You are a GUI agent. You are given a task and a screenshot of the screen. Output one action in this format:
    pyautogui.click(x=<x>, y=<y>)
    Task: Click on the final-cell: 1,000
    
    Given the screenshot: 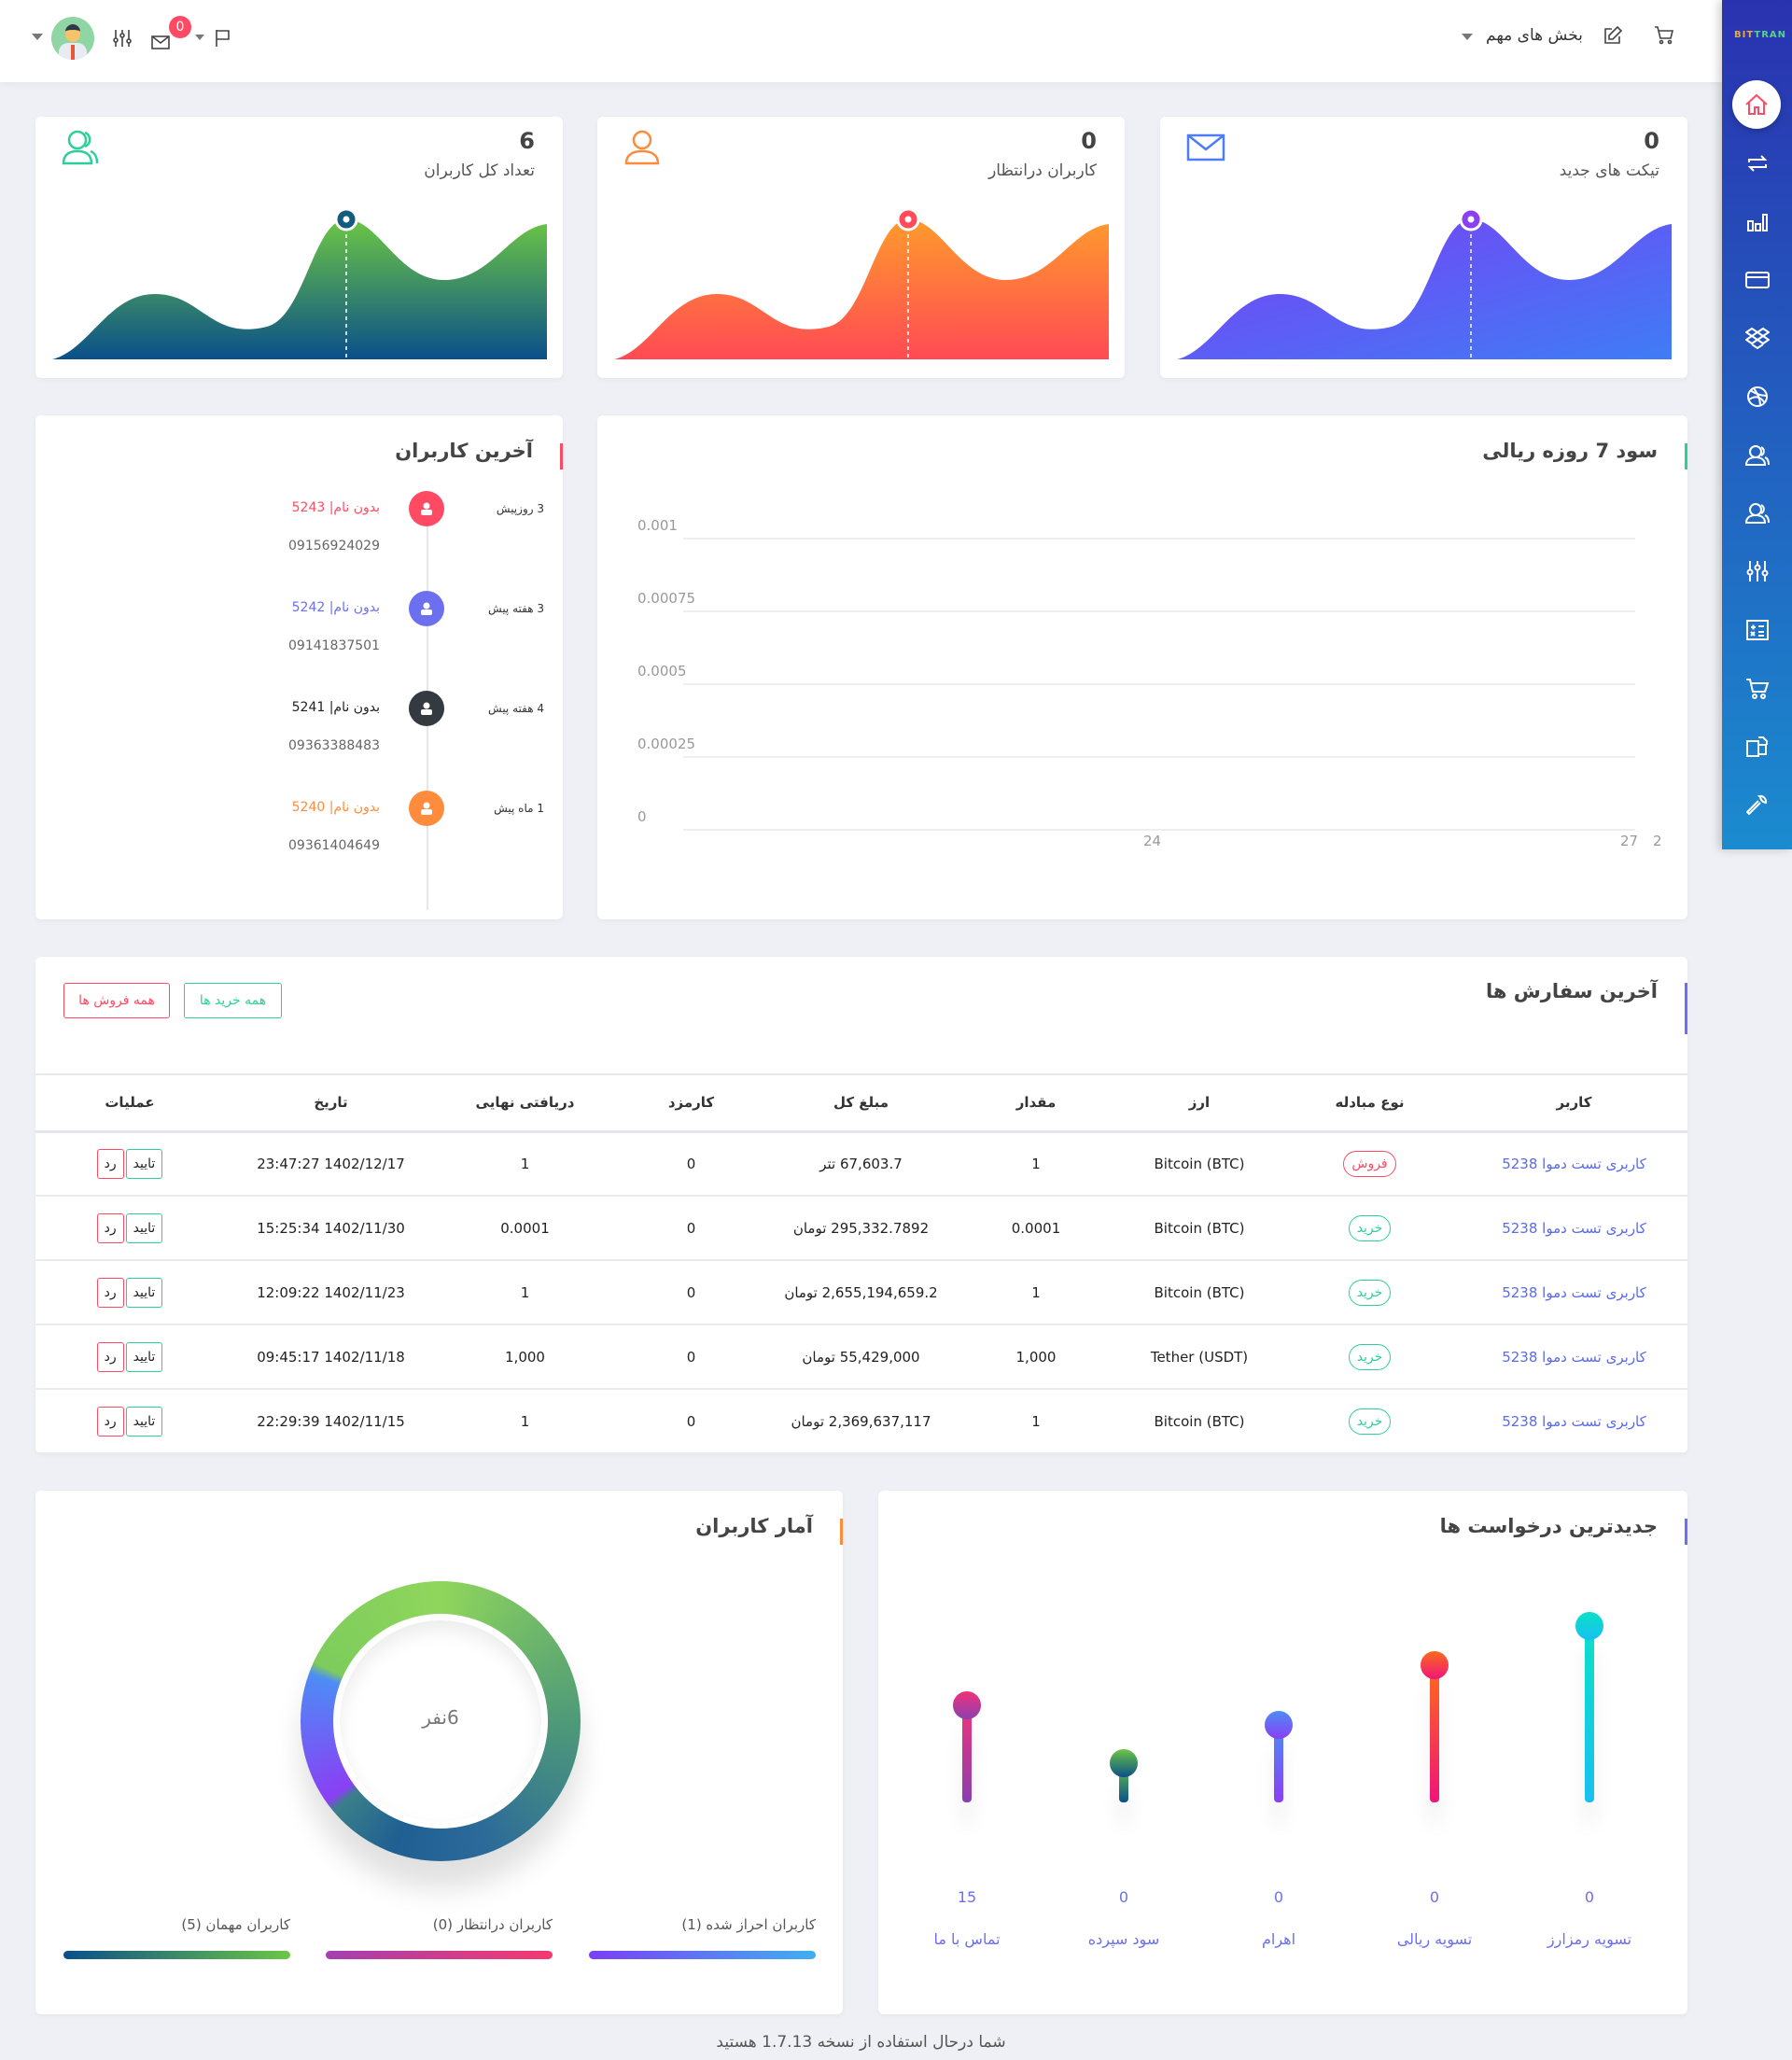 What is the action you would take?
    pyautogui.click(x=525, y=1357)
    